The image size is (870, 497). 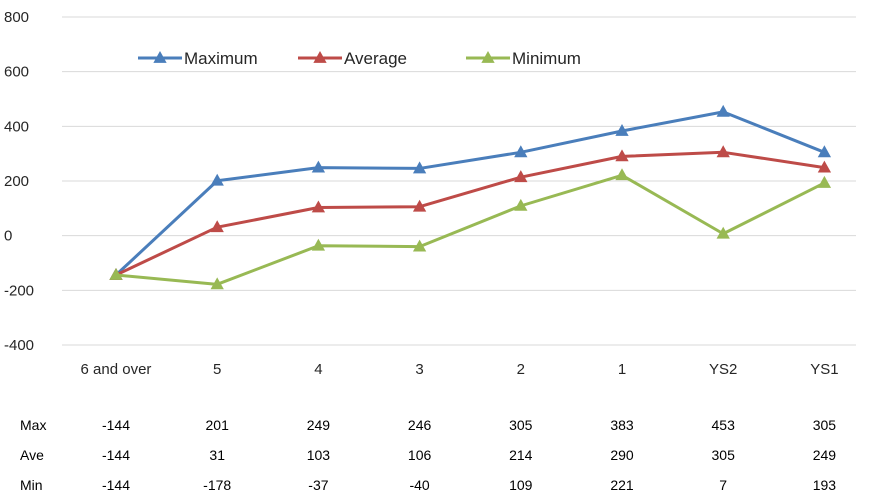 What do you see at coordinates (318, 485) in the screenshot?
I see `table-cell: -37` at bounding box center [318, 485].